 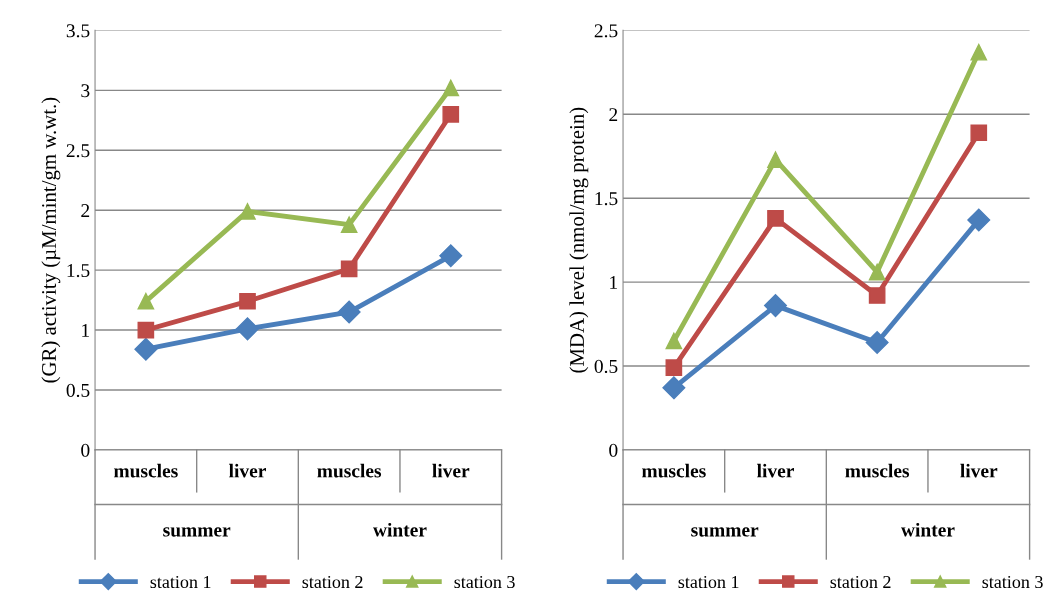 What do you see at coordinates (51, 240) in the screenshot?
I see `y-axis-title: (GR) activity (µM/mint/gm w.wt.)` at bounding box center [51, 240].